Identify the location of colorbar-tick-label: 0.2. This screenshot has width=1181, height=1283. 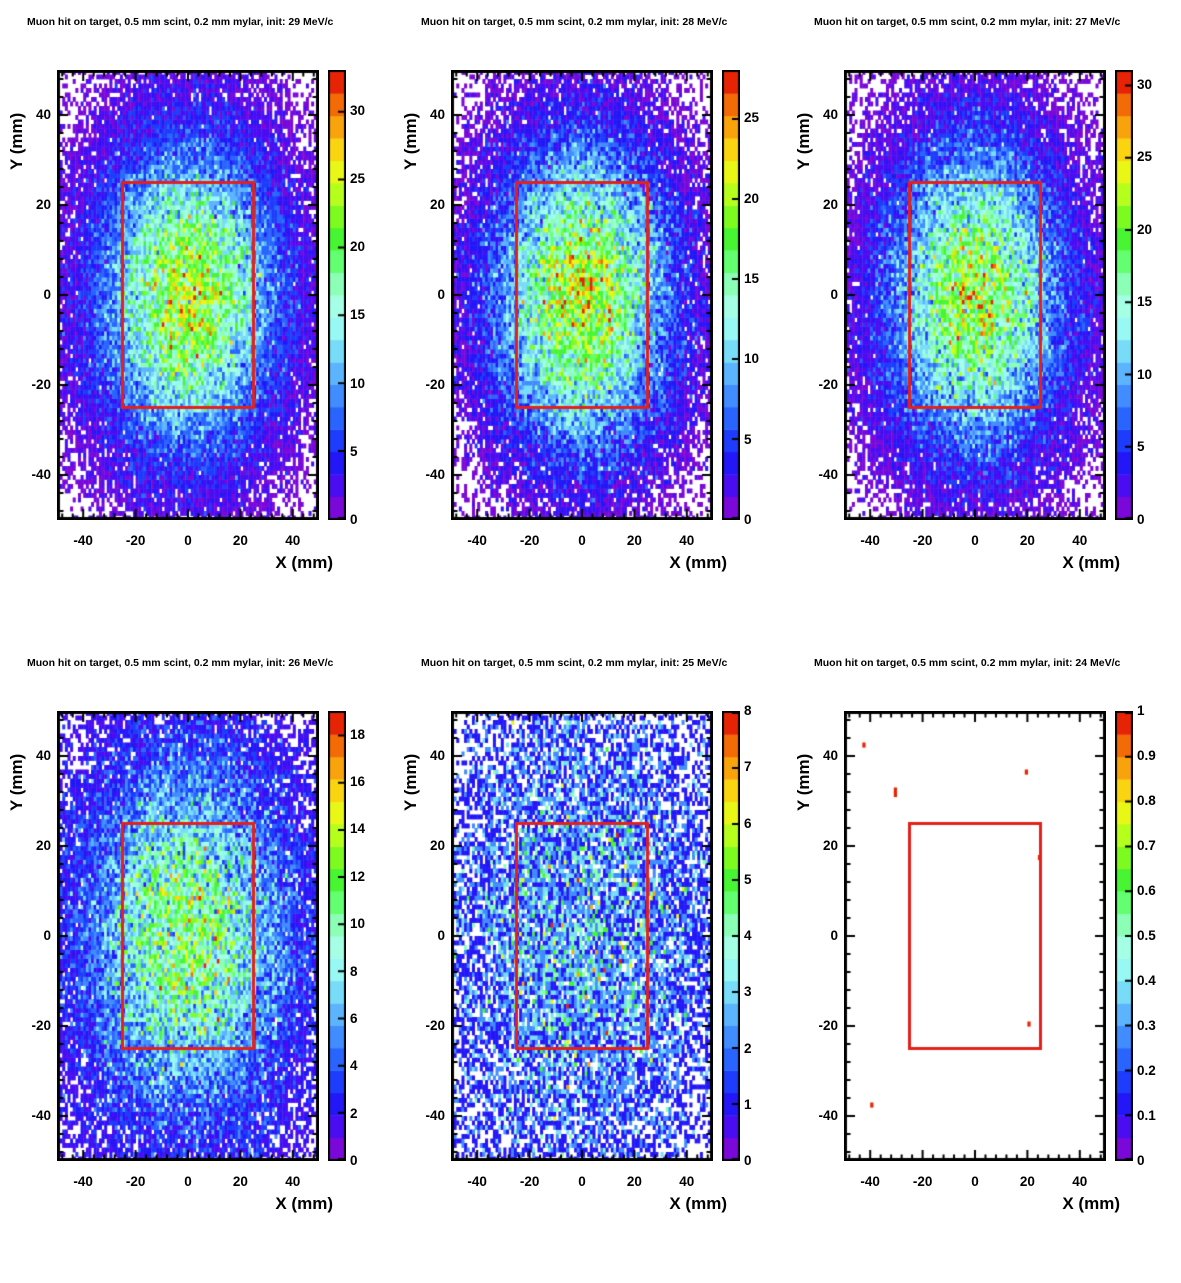
(1146, 1070).